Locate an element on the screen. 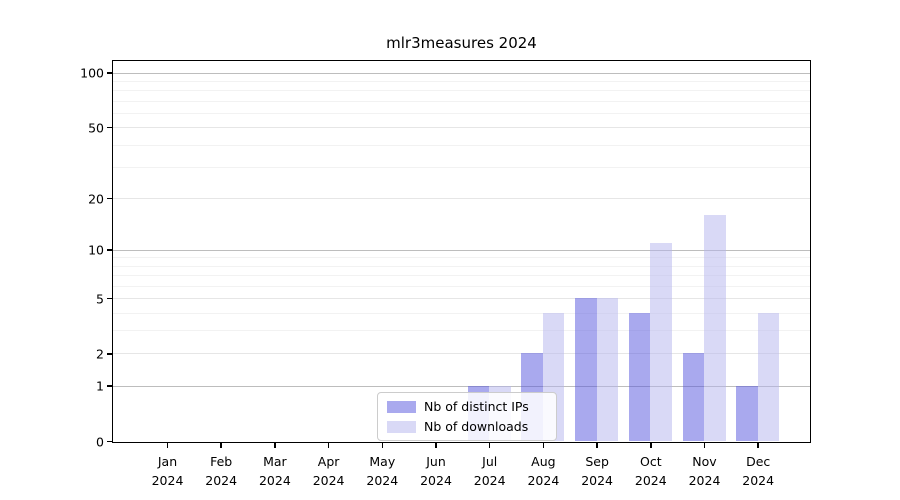  x-tick-mark-jan is located at coordinates (167, 445).